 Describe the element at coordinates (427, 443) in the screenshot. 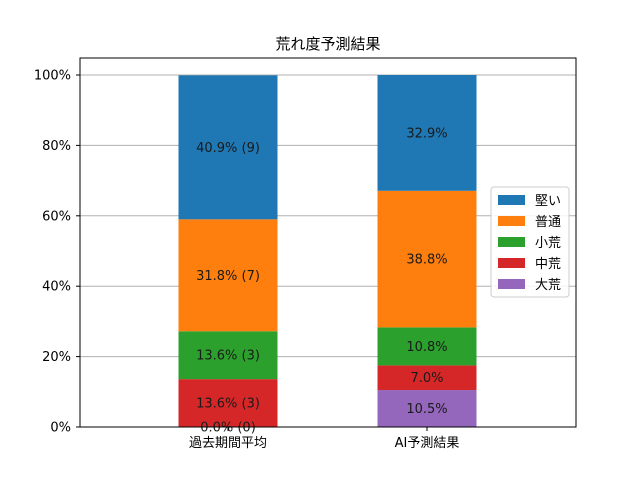

I see `x-tick-label: AI予測結果` at that location.